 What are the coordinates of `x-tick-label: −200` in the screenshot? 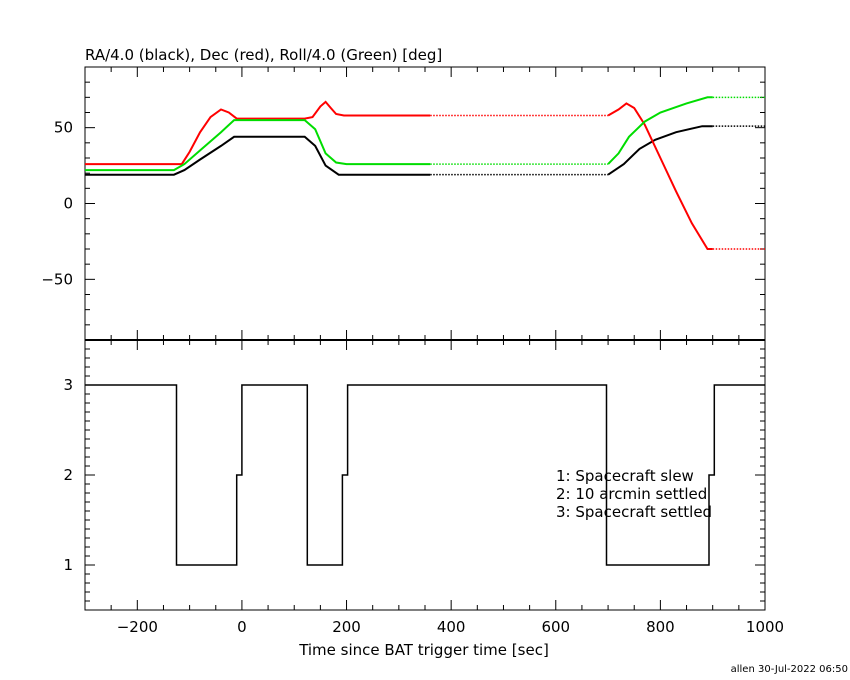 It's located at (137, 627).